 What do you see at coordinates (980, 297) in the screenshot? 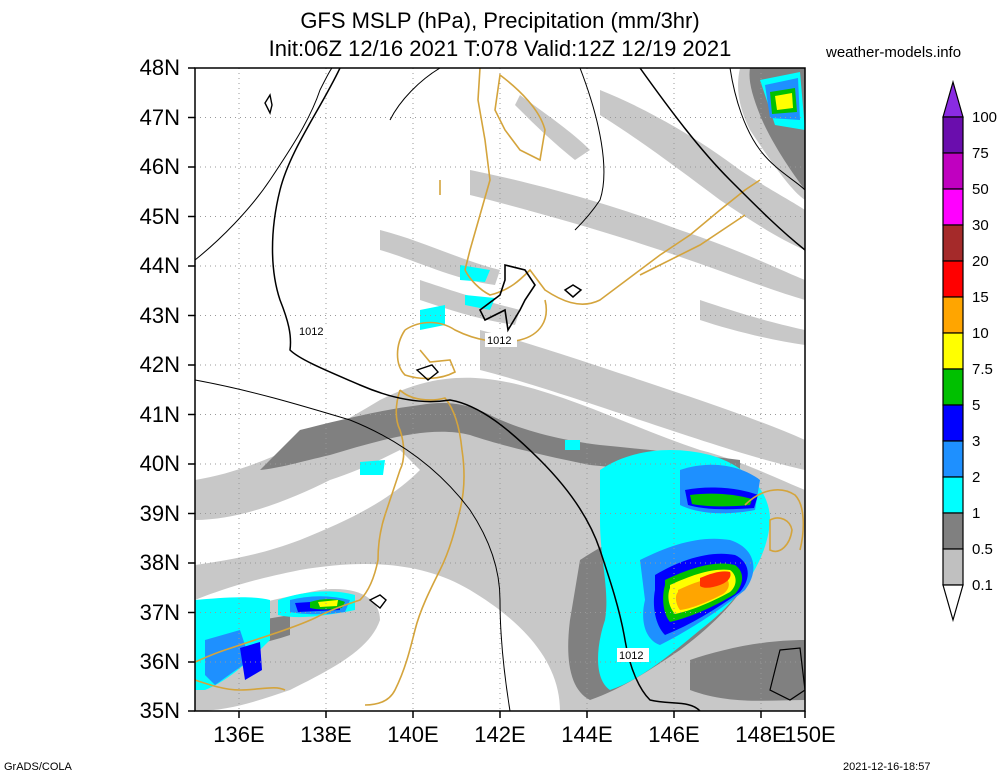
I see `legend-label: 15` at bounding box center [980, 297].